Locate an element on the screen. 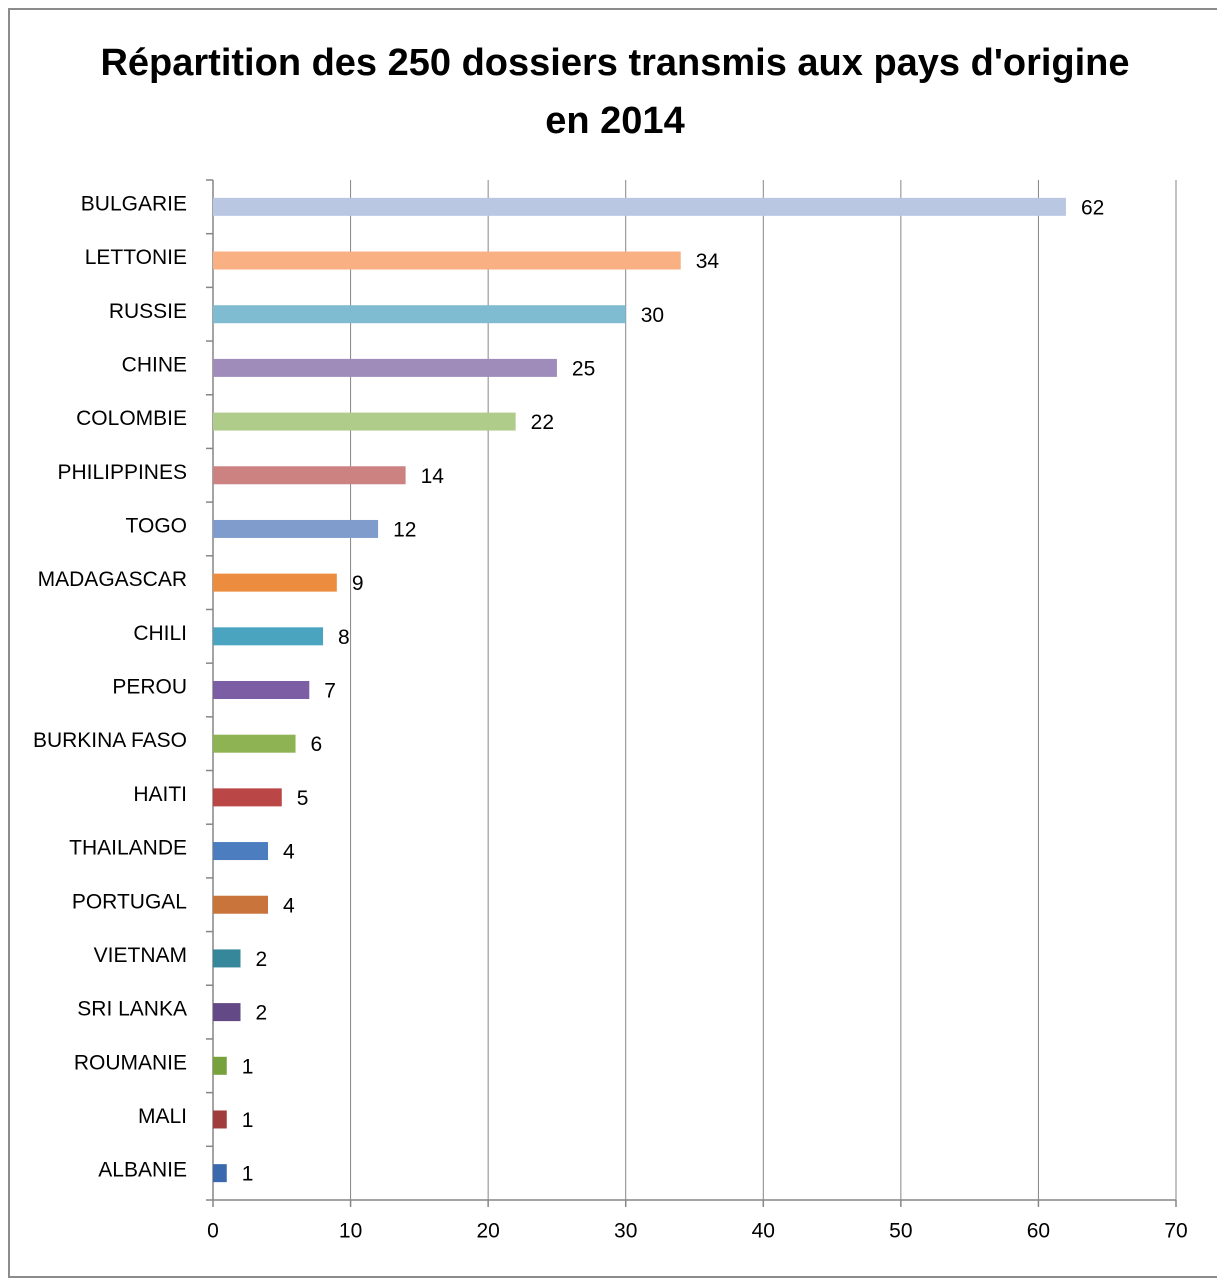 The width and height of the screenshot is (1217, 1278). x-tick-label: 70 is located at coordinates (1175, 1231).